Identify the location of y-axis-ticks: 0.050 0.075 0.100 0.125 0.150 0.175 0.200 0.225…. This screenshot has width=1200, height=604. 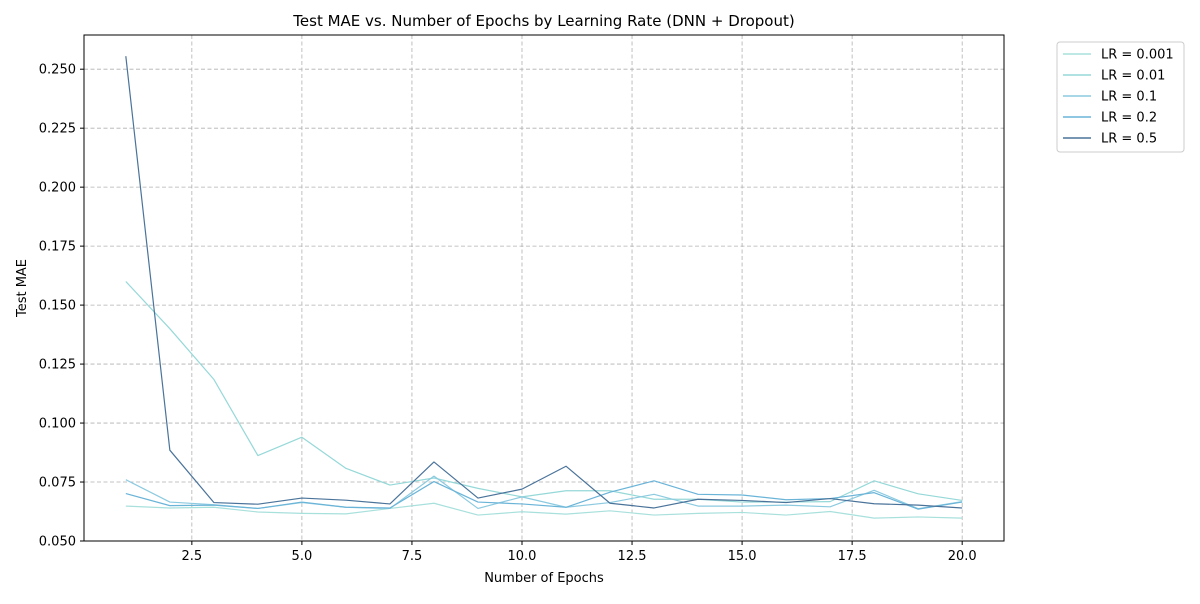
(61, 306).